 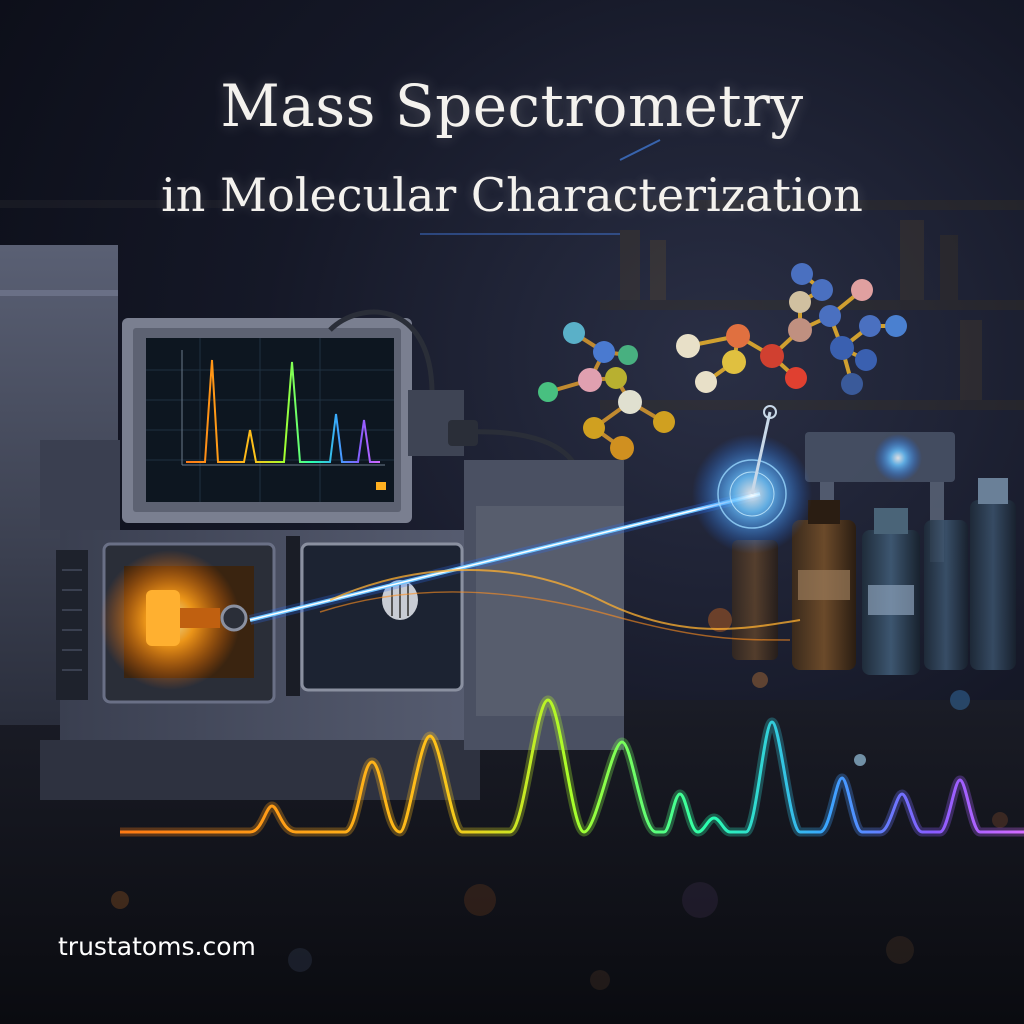 What do you see at coordinates (791, 329) in the screenshot?
I see `molecule-model-right` at bounding box center [791, 329].